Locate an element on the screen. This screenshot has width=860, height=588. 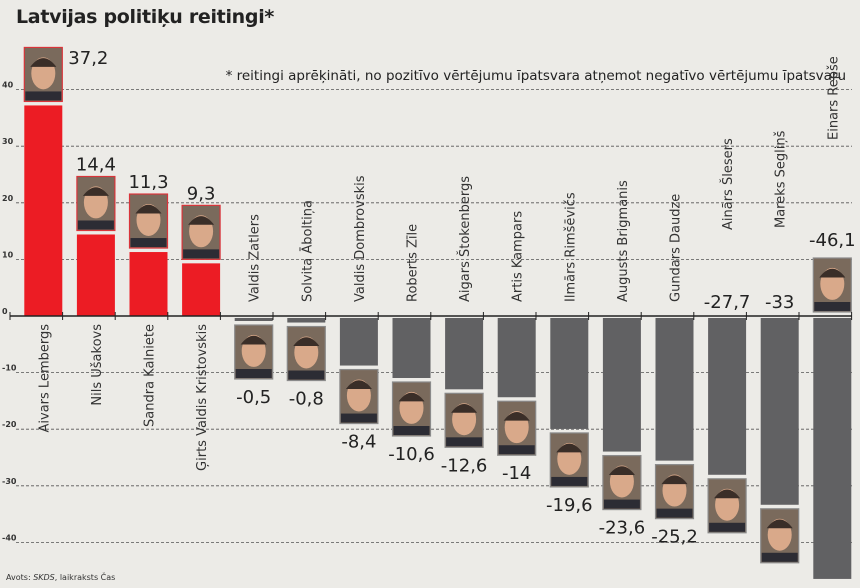
category-label: Aivars Lembergs is located at coordinates (44, 378).